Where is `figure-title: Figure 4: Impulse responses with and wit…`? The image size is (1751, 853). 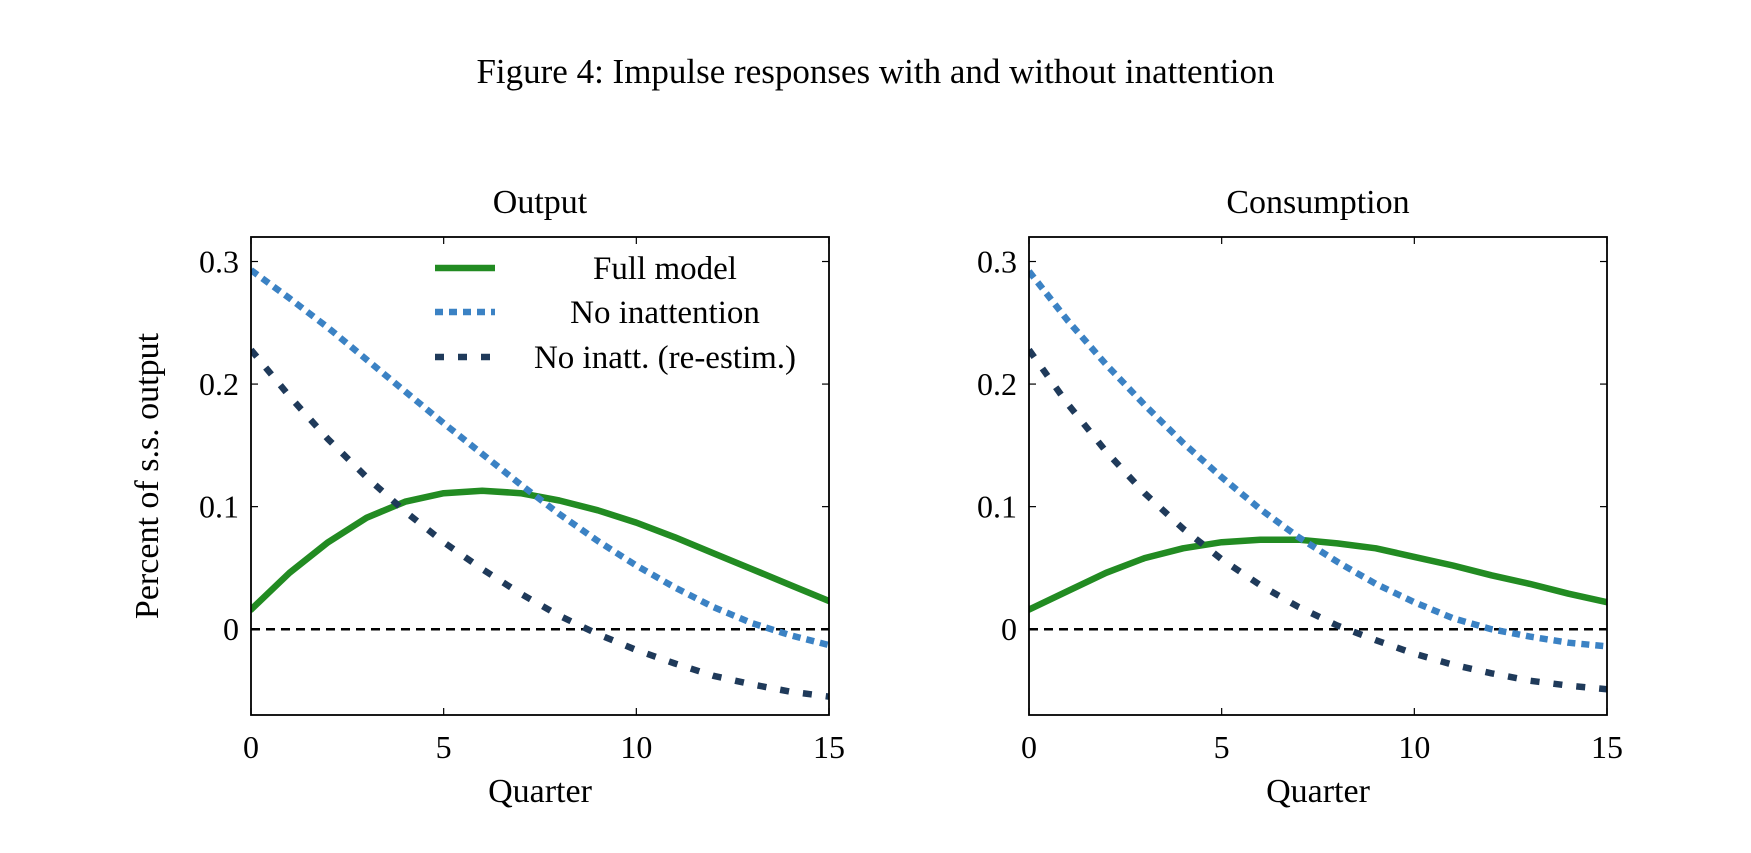 figure-title: Figure 4: Impulse responses with and wit… is located at coordinates (875, 71).